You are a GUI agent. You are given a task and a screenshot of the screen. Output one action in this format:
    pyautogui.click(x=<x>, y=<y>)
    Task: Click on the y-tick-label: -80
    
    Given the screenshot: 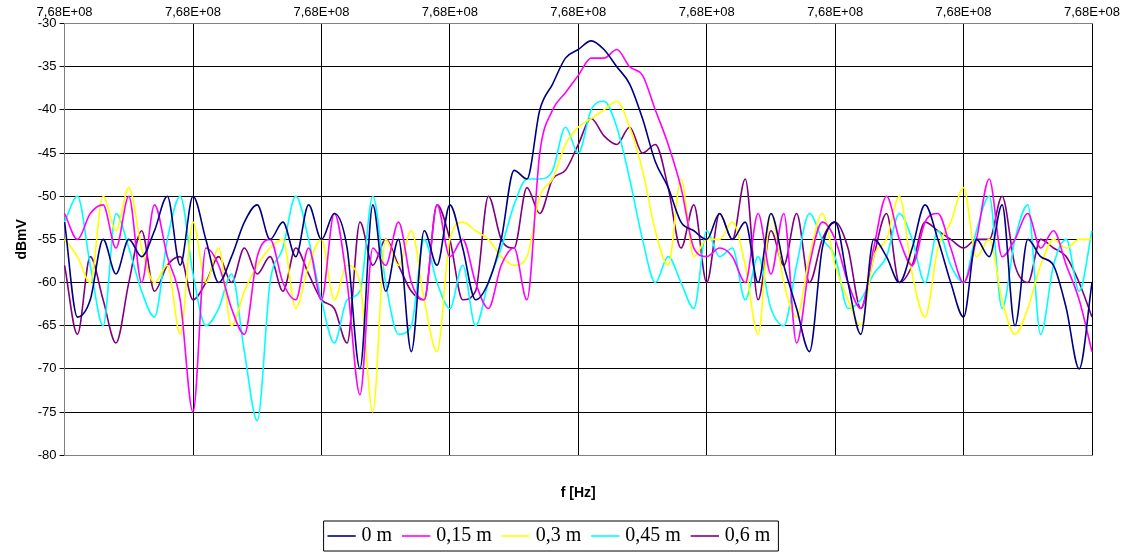 What is the action you would take?
    pyautogui.click(x=47, y=454)
    